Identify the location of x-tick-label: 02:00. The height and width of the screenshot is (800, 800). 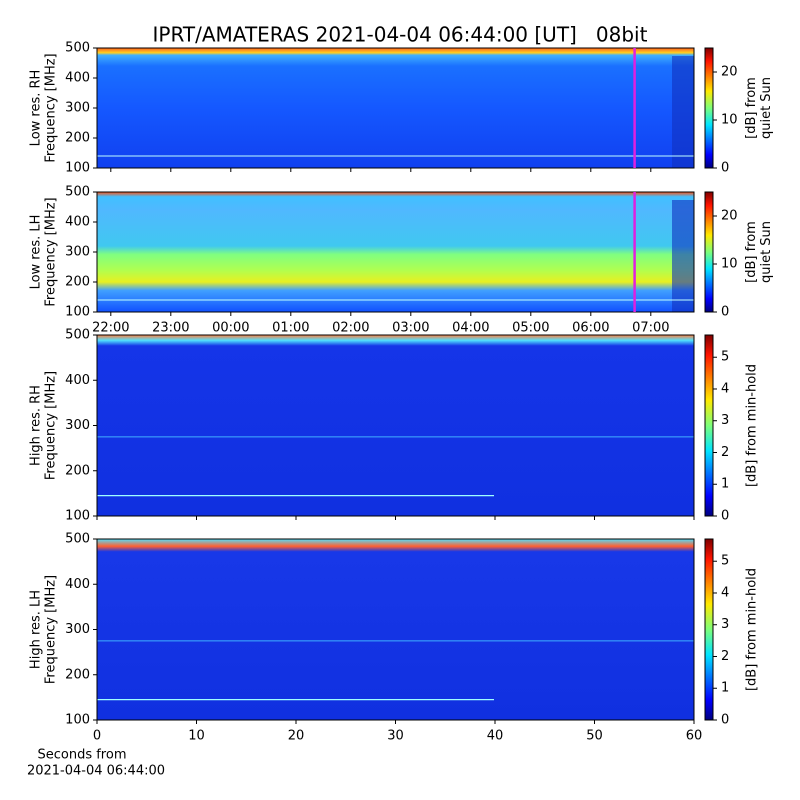
(350, 328).